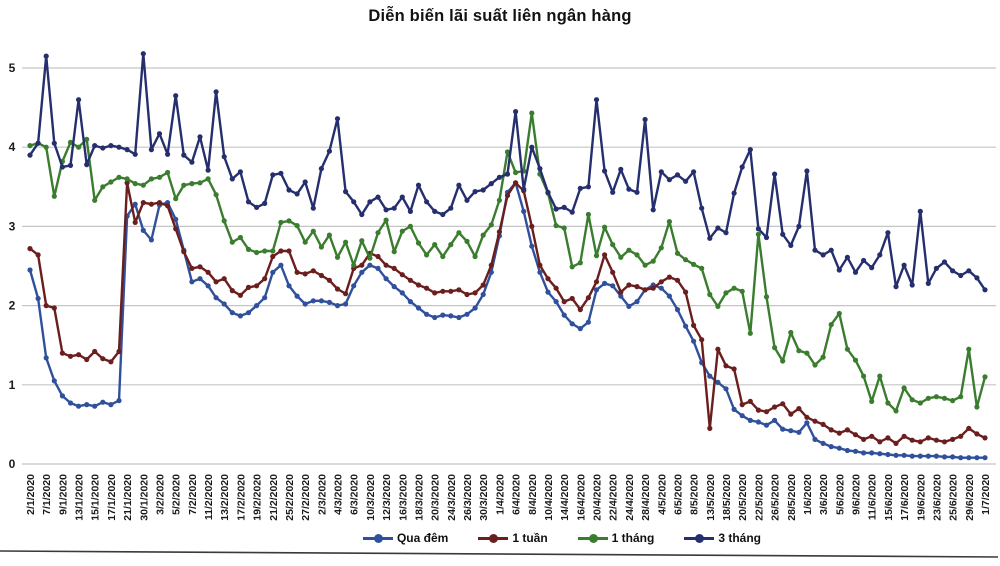  I want to click on legend-label: 3 tháng, so click(740, 538).